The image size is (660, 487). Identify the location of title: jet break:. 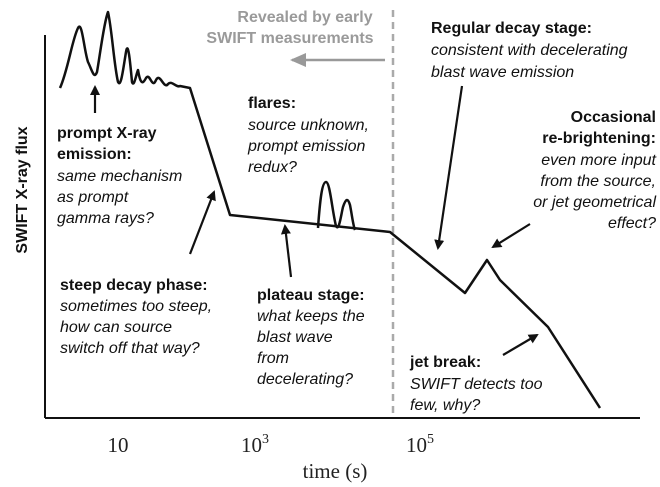
(445, 362).